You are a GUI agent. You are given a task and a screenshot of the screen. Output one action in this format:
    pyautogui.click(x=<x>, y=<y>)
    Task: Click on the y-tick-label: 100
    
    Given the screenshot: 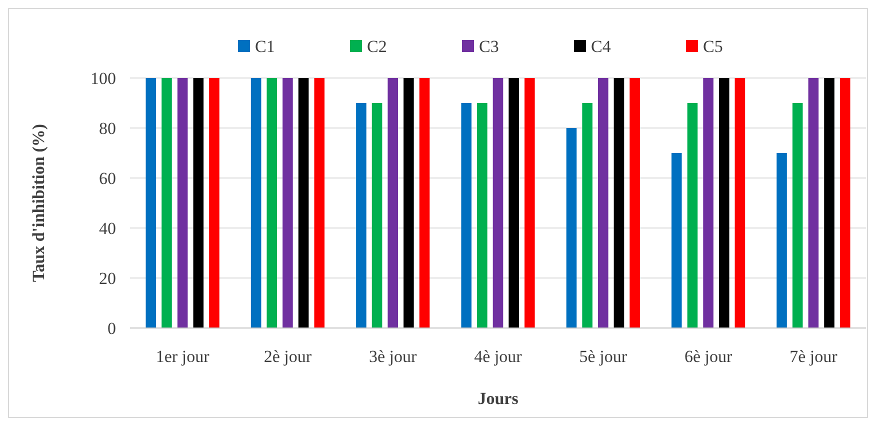 What is the action you would take?
    pyautogui.click(x=103, y=78)
    